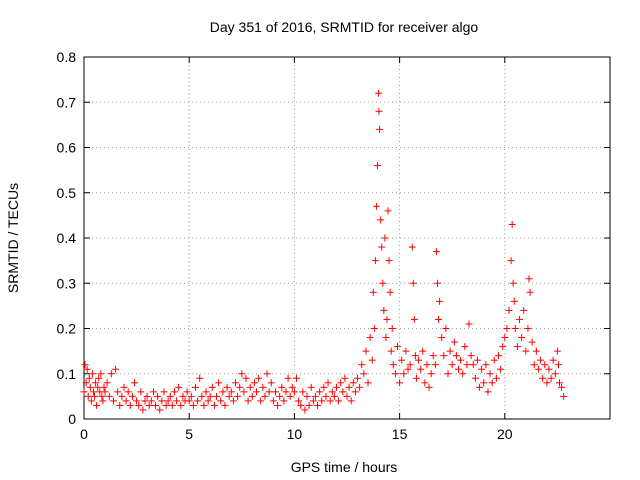  Describe the element at coordinates (295, 434) in the screenshot. I see `x-tick-label: 10` at that location.